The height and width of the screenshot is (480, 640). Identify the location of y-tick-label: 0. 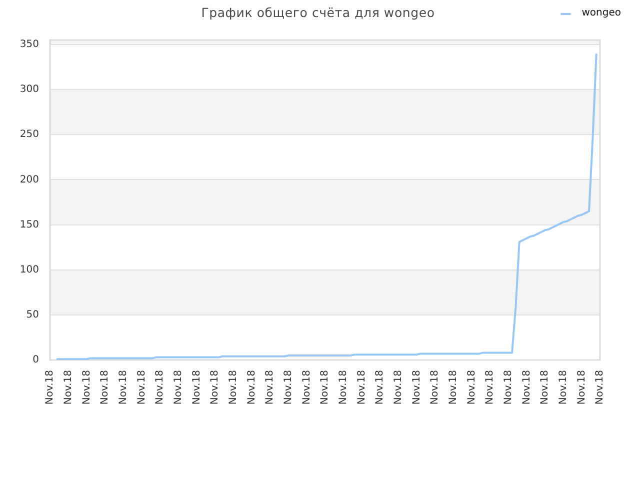
(35, 360).